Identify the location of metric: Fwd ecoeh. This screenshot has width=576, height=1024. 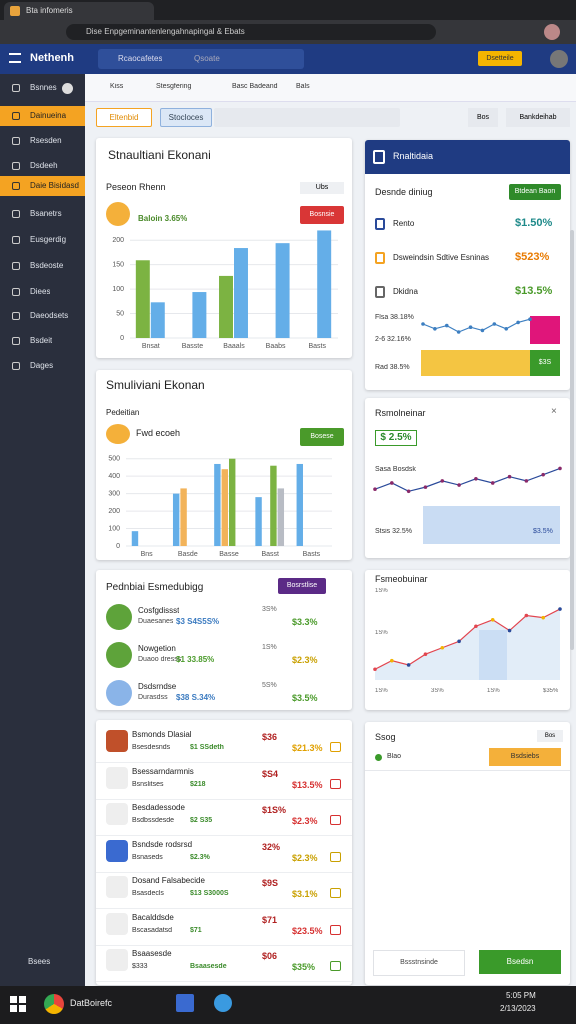
(158, 433).